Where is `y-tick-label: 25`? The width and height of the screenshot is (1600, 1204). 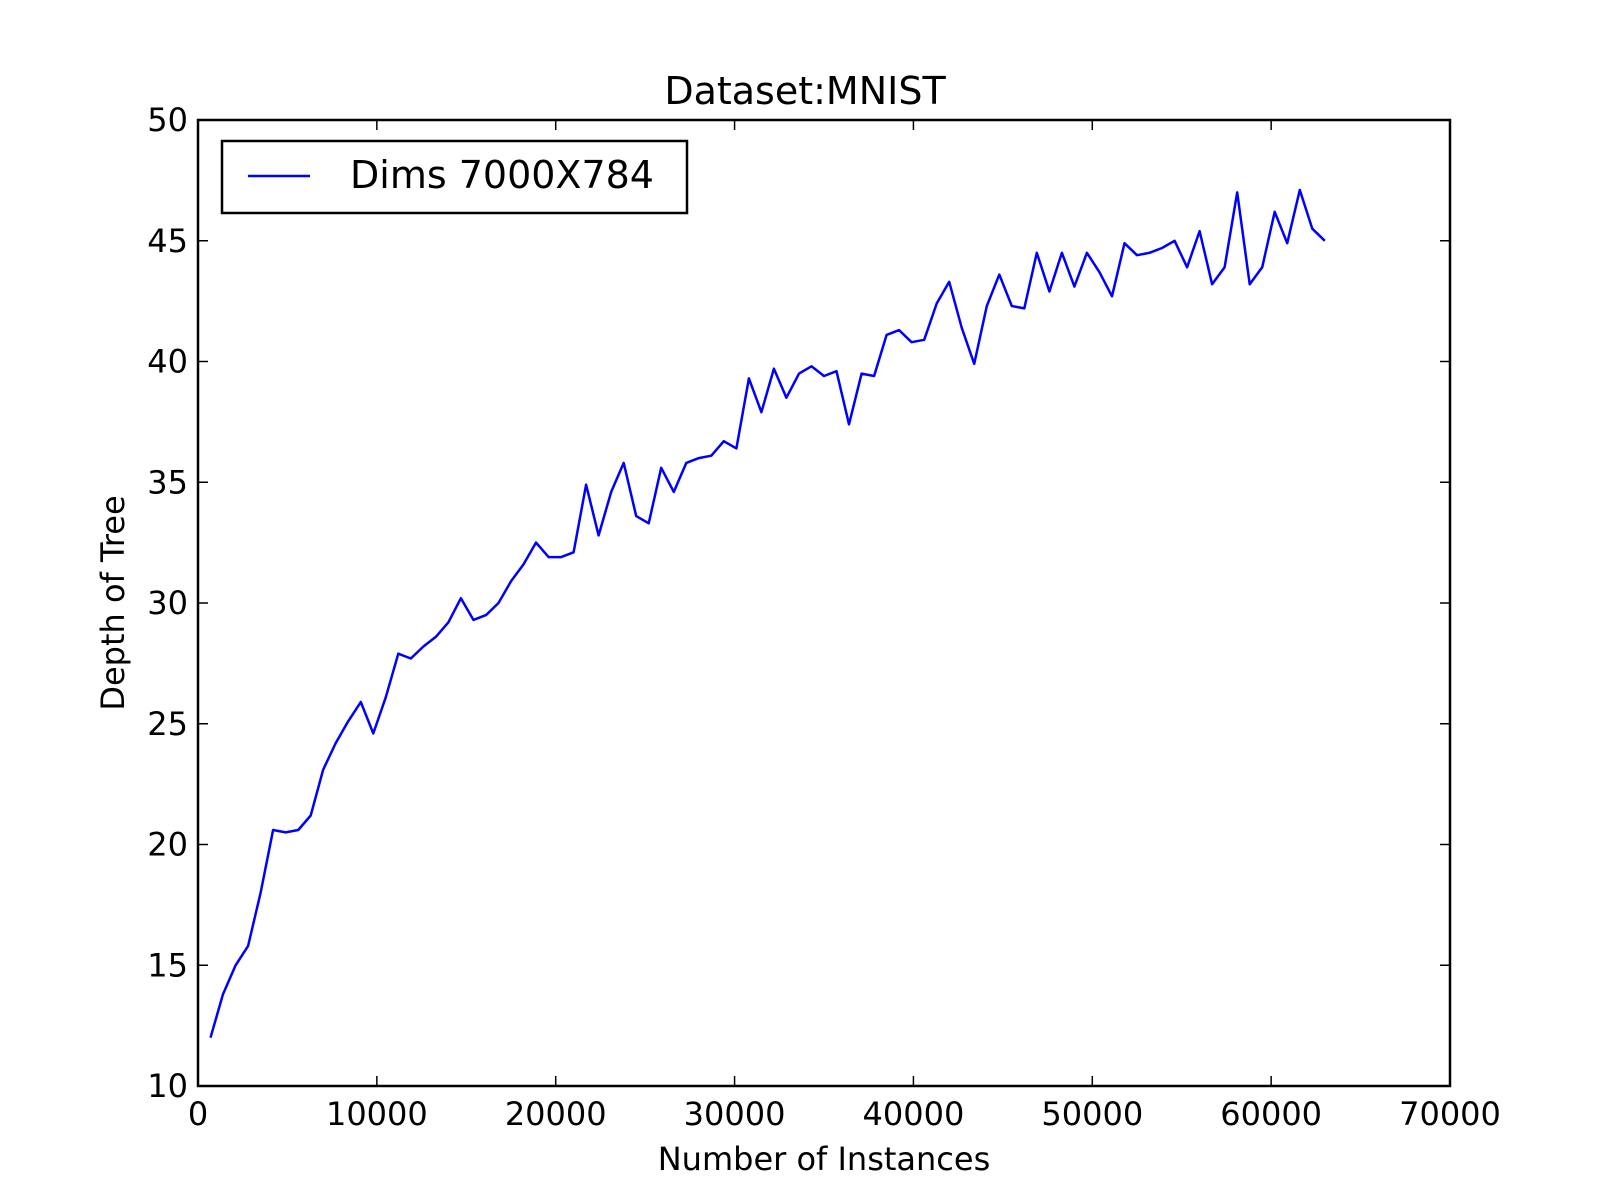
y-tick-label: 25 is located at coordinates (167, 724).